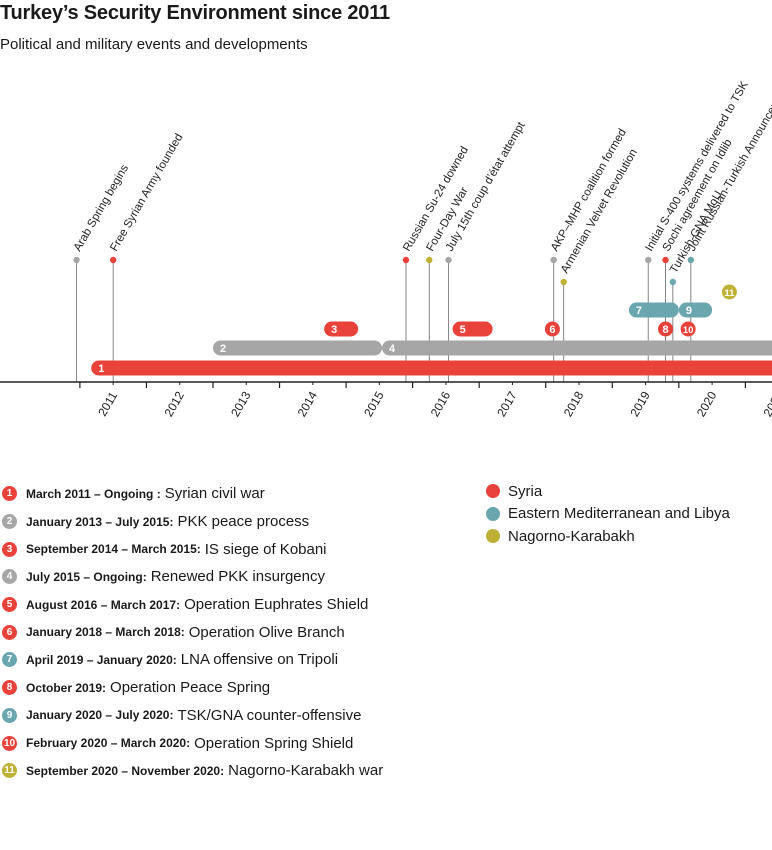 Image resolution: width=772 pixels, height=850 pixels. What do you see at coordinates (274, 743) in the screenshot?
I see `legend-event-name: Operation Spring Shield` at bounding box center [274, 743].